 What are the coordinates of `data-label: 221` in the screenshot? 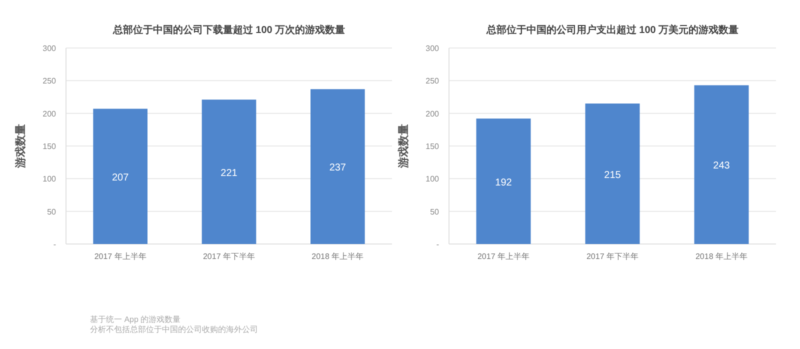 It's located at (229, 173).